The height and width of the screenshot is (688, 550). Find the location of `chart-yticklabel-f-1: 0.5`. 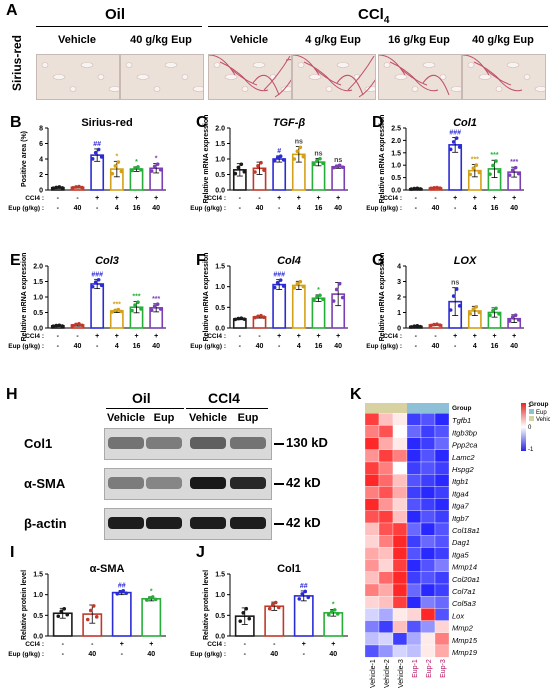

chart-yticklabel-f-1: 0.5 is located at coordinates (220, 308).